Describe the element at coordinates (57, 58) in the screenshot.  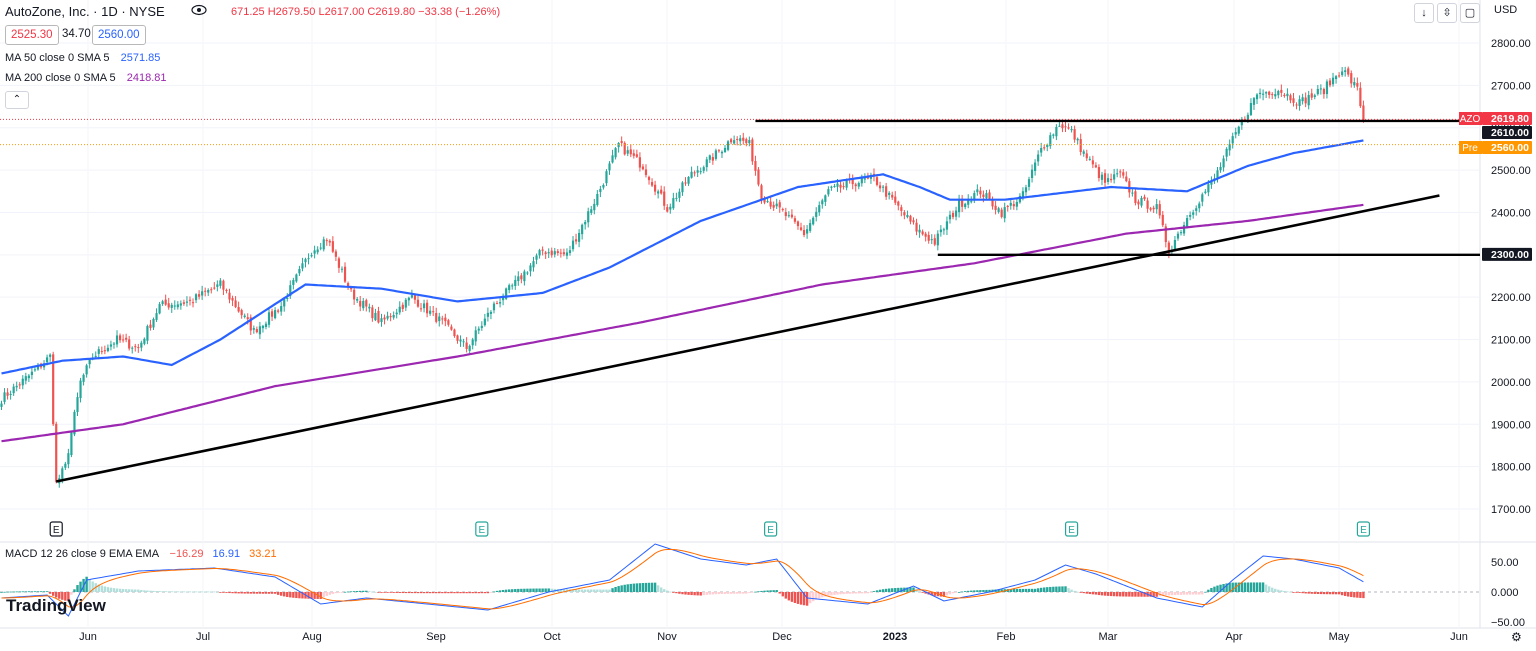
I see `ma50-label: MA 50 close 0 SMA 5` at that location.